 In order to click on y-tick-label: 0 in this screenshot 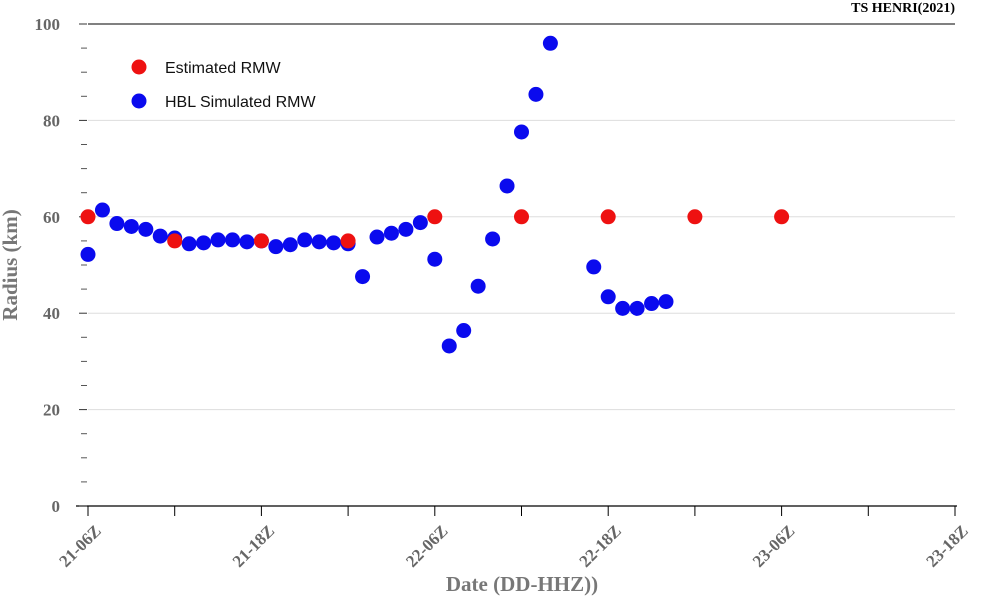, I will do `click(56, 506)`.